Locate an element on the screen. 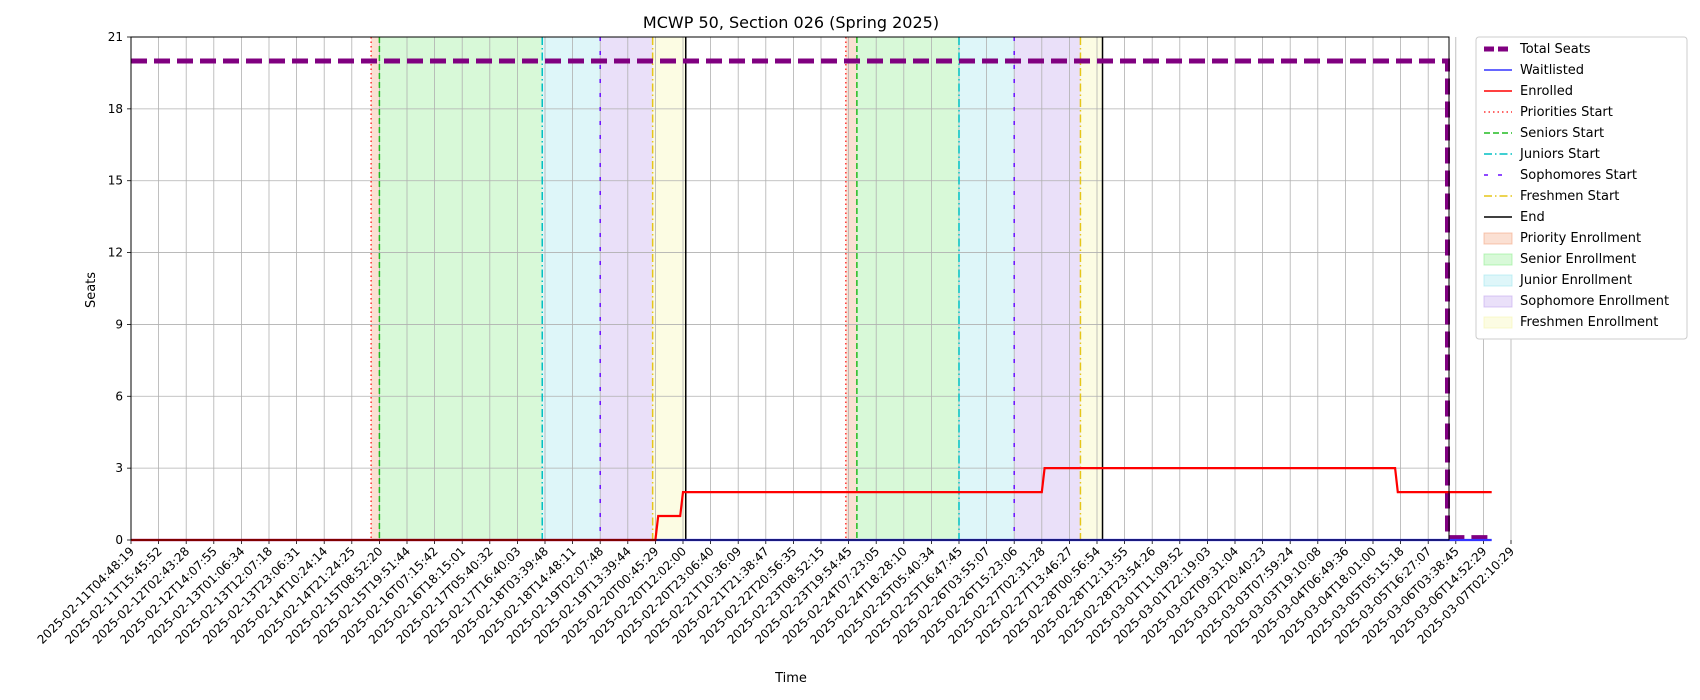  legend-label-freshmen-start: Freshmen Start is located at coordinates (1569, 196).